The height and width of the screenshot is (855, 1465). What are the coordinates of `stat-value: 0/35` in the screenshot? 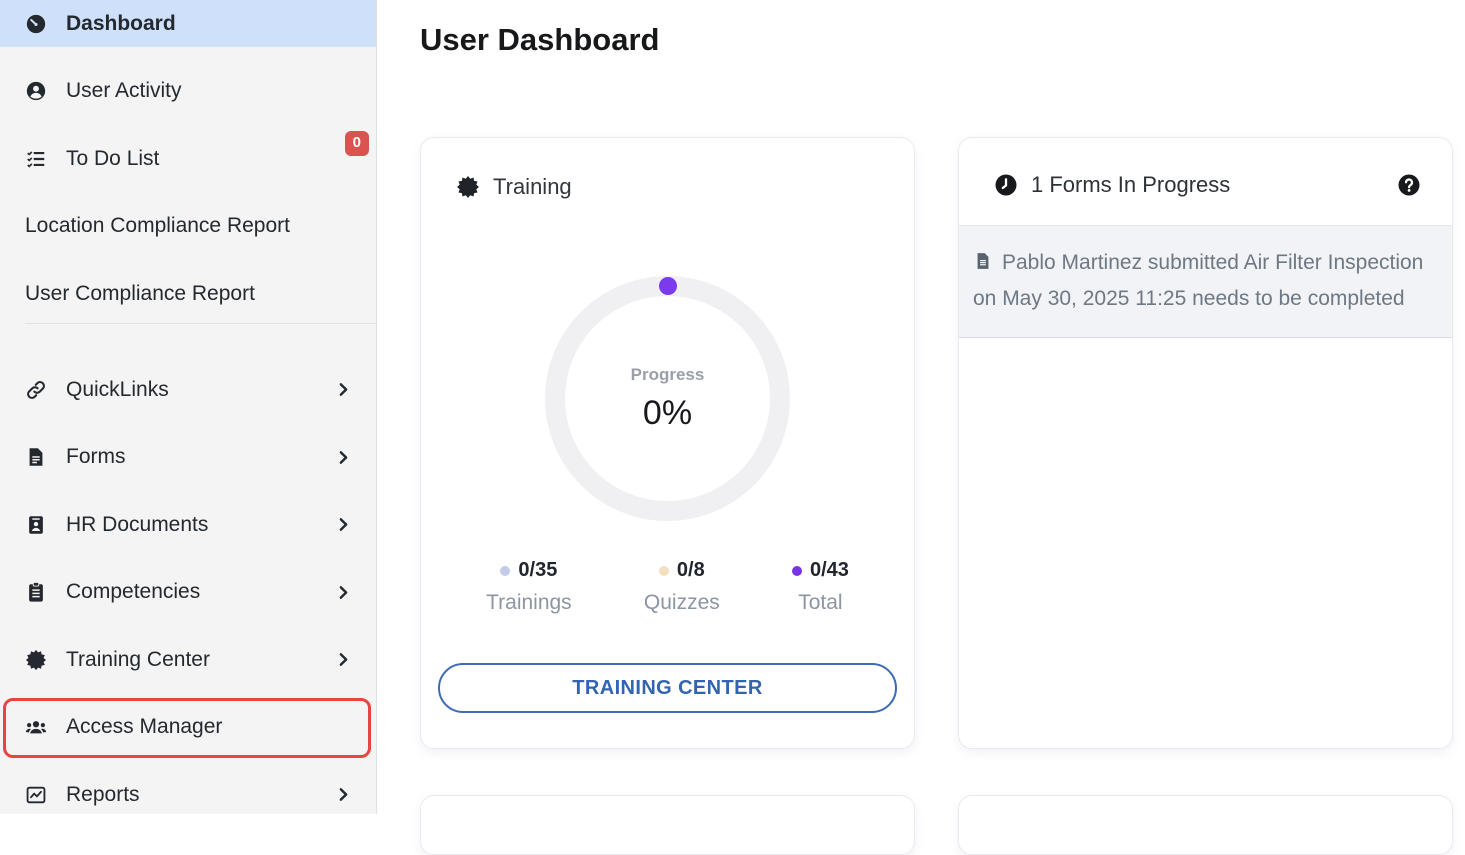 It's located at (529, 570).